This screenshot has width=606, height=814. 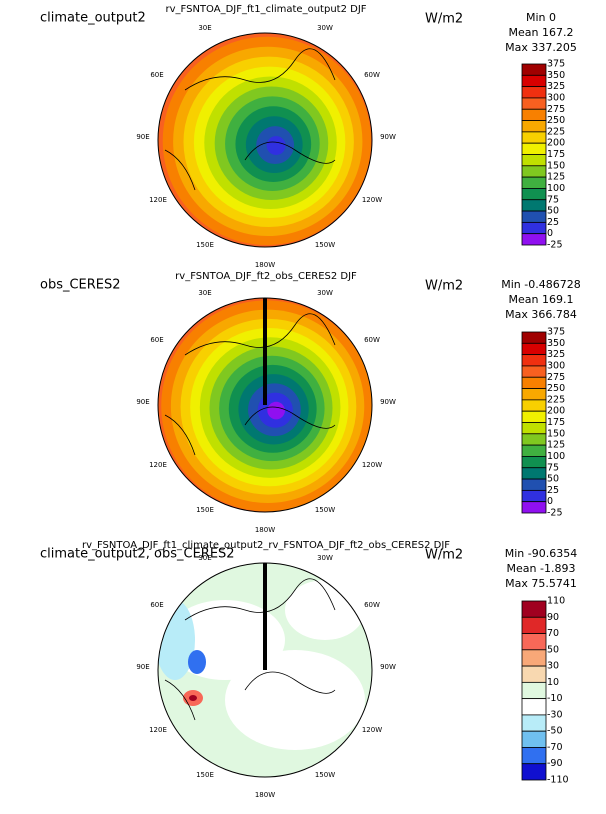 What do you see at coordinates (265, 9) in the screenshot?
I see `center-title: rv_FSNTOA_DJF_ft1_climate_output2 DJF` at bounding box center [265, 9].